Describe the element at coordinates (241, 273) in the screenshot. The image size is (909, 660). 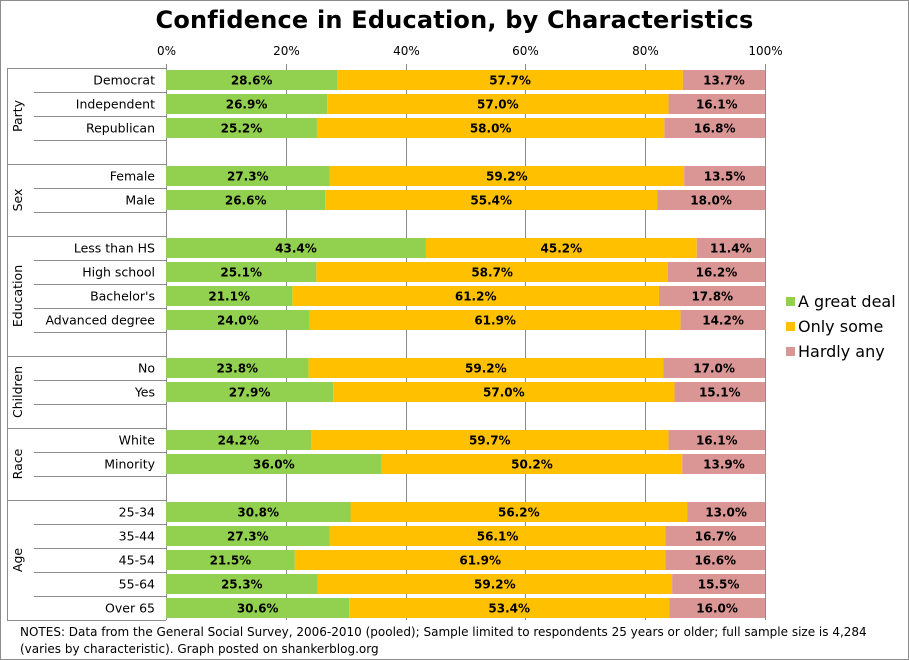
I see `data-label: 25.1%` at that location.